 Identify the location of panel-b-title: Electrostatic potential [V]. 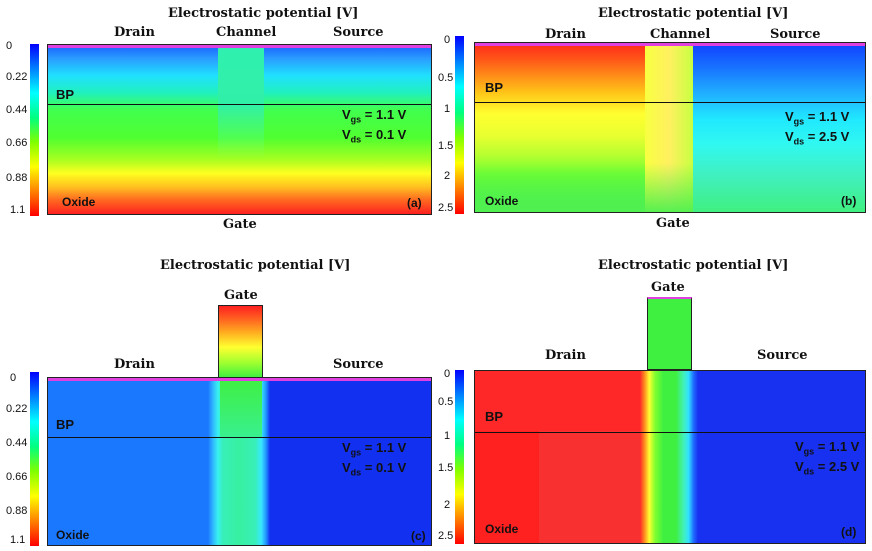
(693, 13).